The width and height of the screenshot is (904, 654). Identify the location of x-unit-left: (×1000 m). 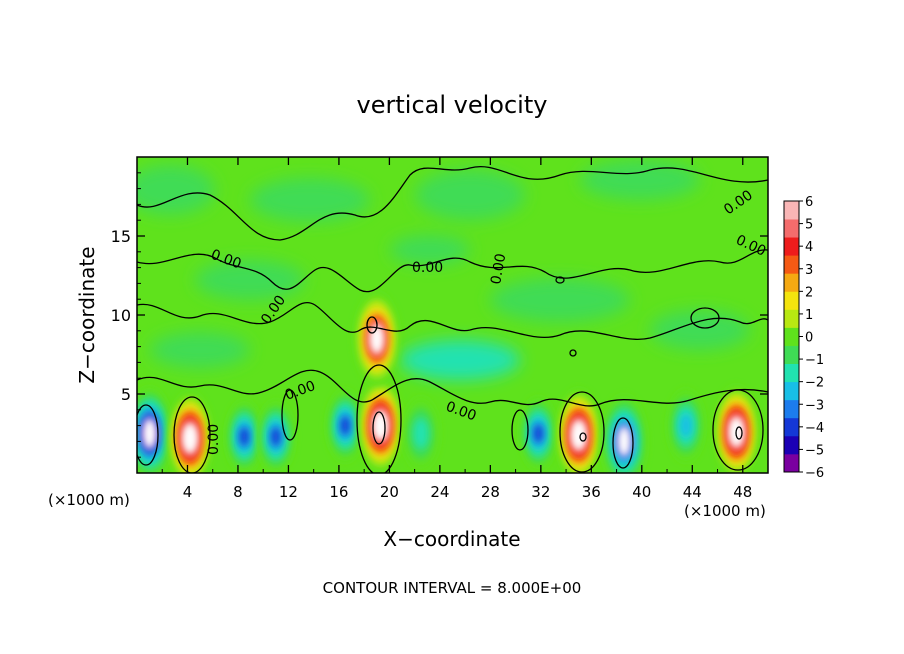
(89, 500).